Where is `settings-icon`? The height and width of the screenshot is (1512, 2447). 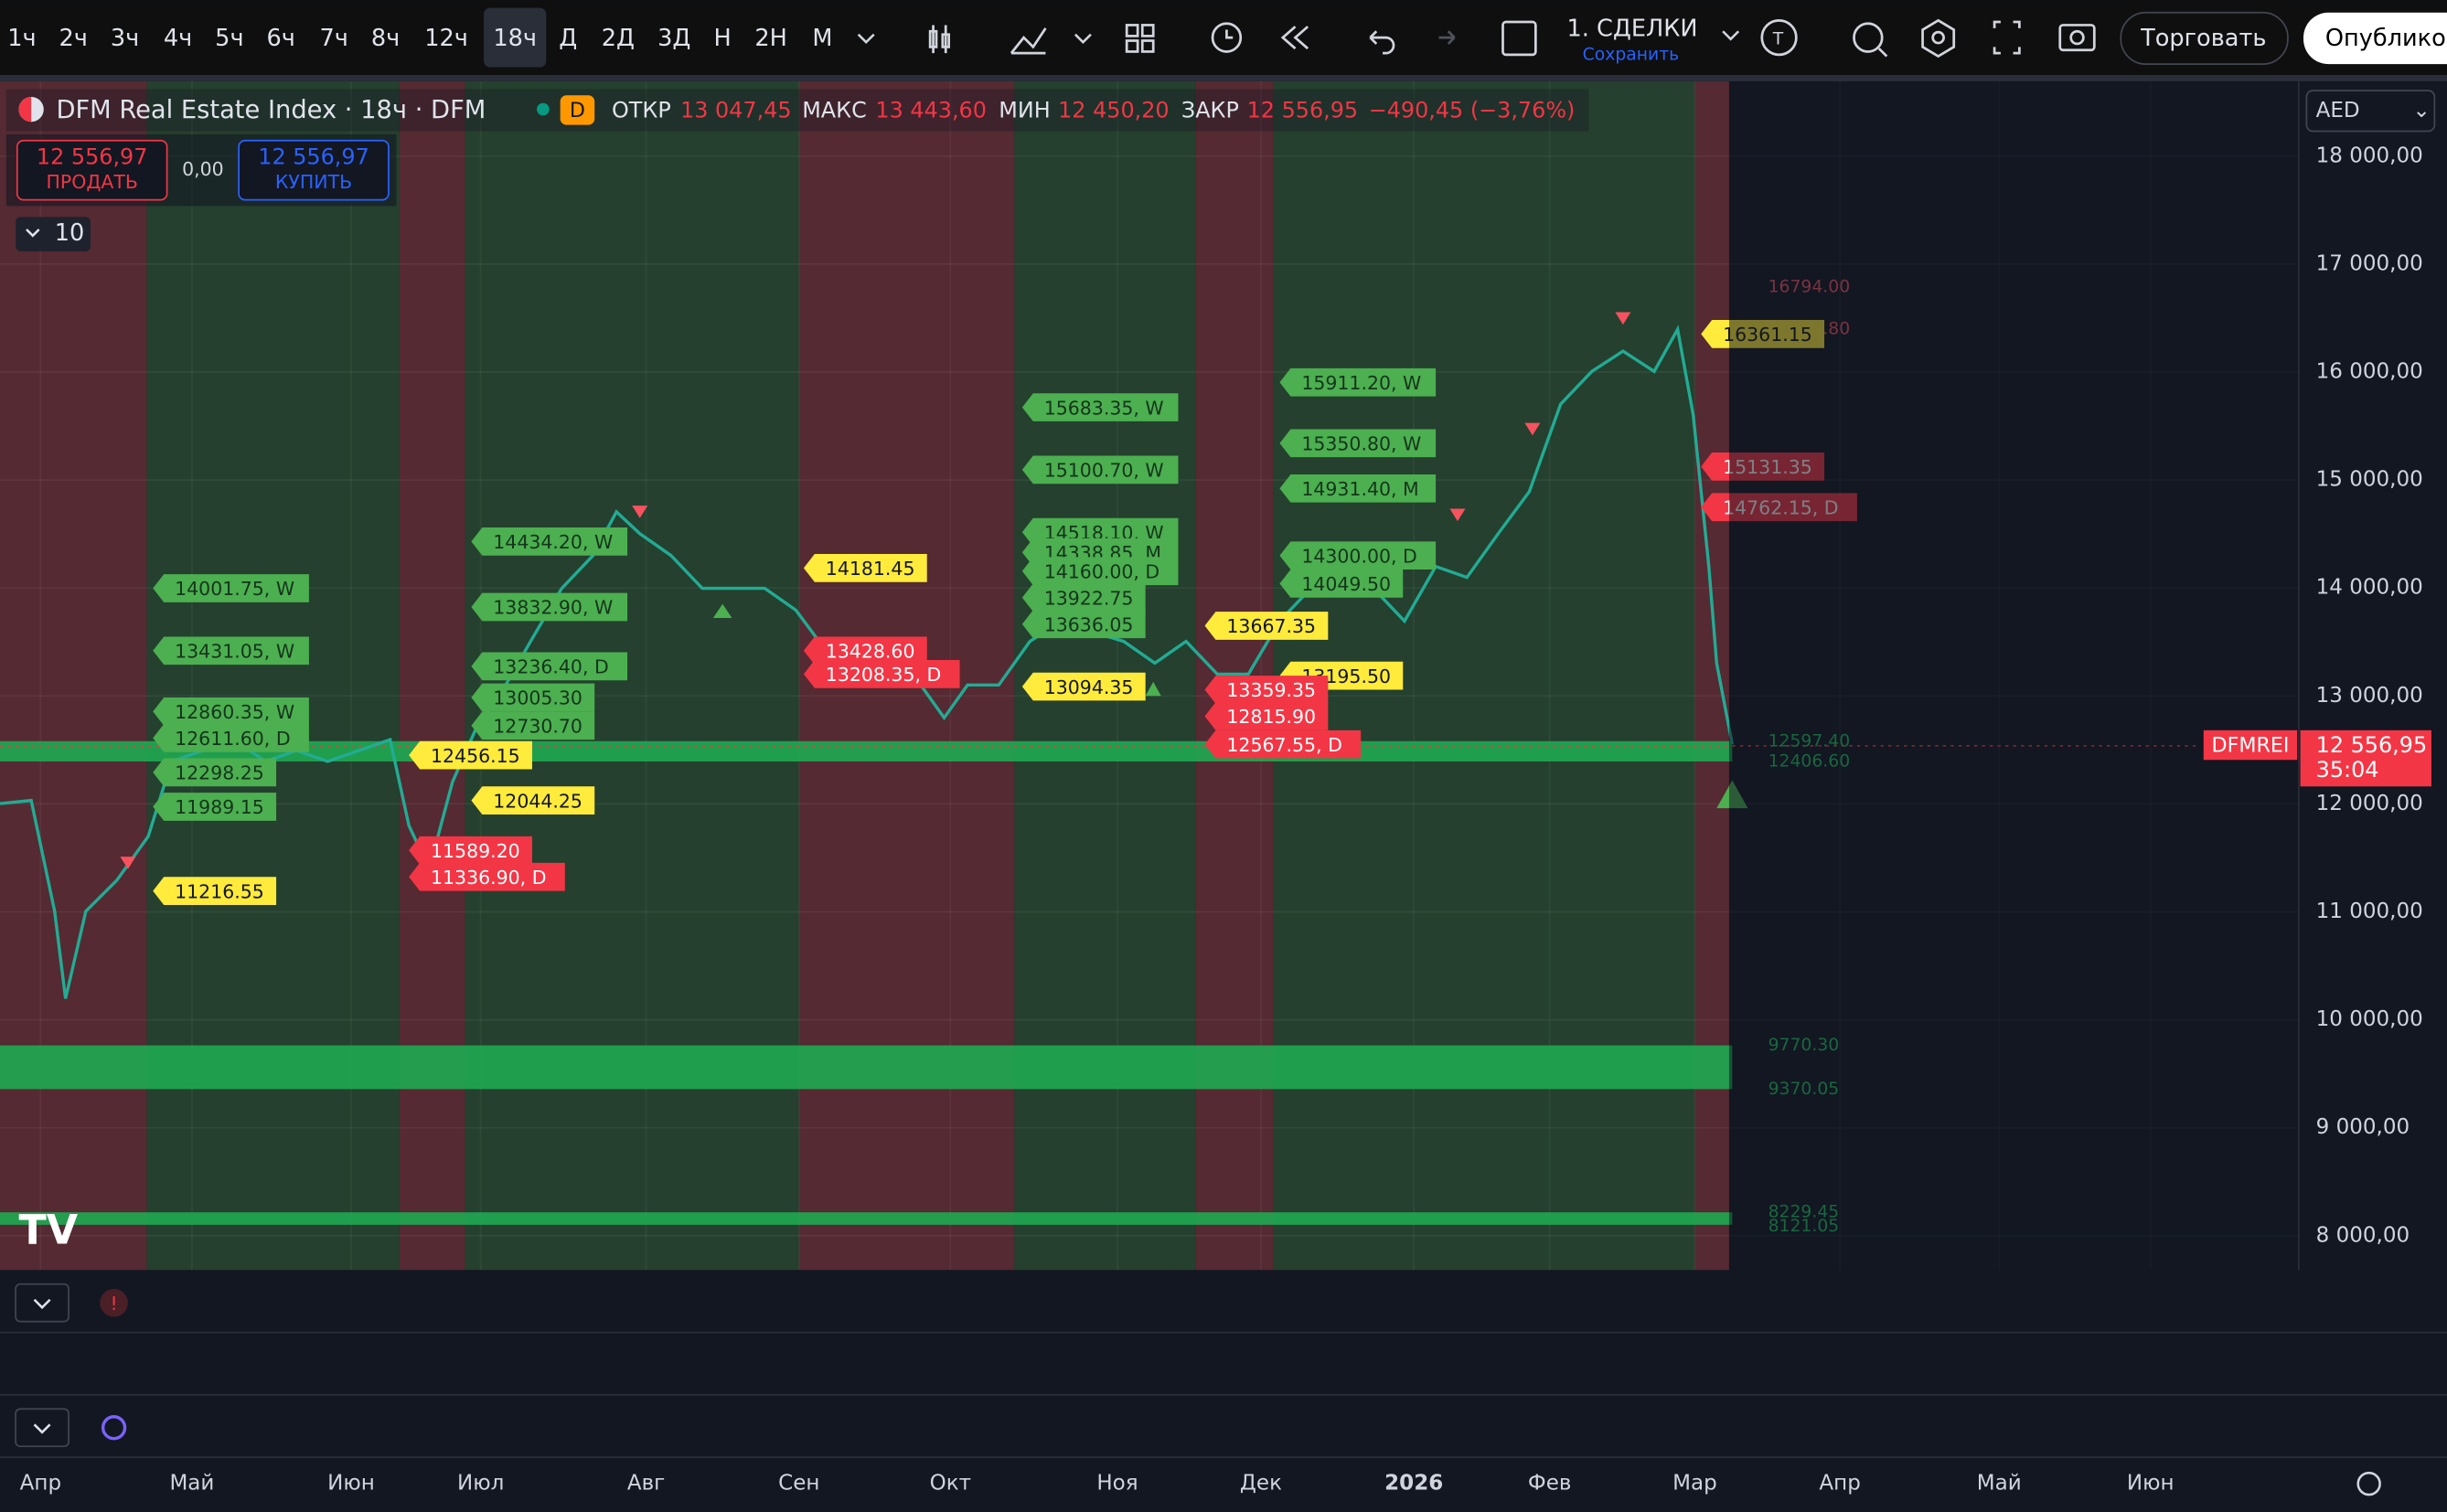
settings-icon is located at coordinates (2368, 1483).